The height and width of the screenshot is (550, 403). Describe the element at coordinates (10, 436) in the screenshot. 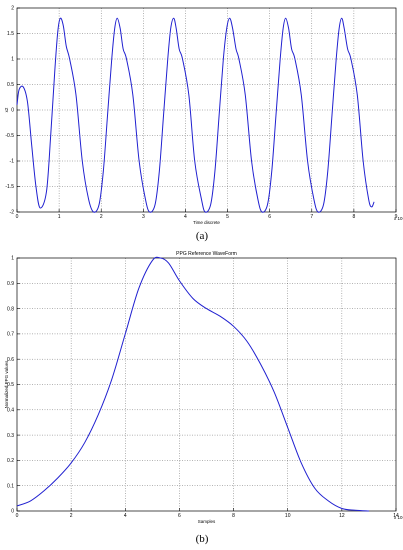

I see `y-tick-label: 0.3` at that location.